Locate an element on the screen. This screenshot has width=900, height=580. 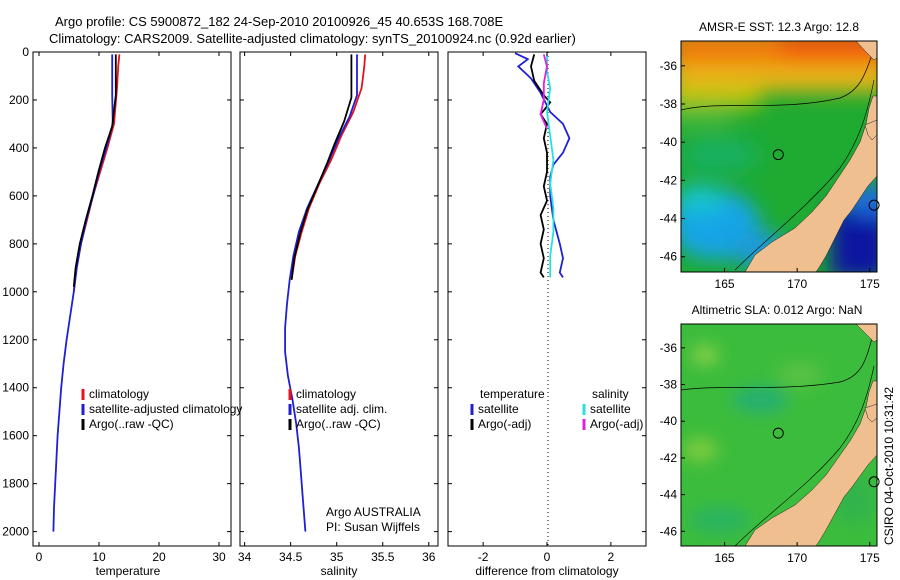
map-x-tick-label-1-0: 165 is located at coordinates (725, 558).